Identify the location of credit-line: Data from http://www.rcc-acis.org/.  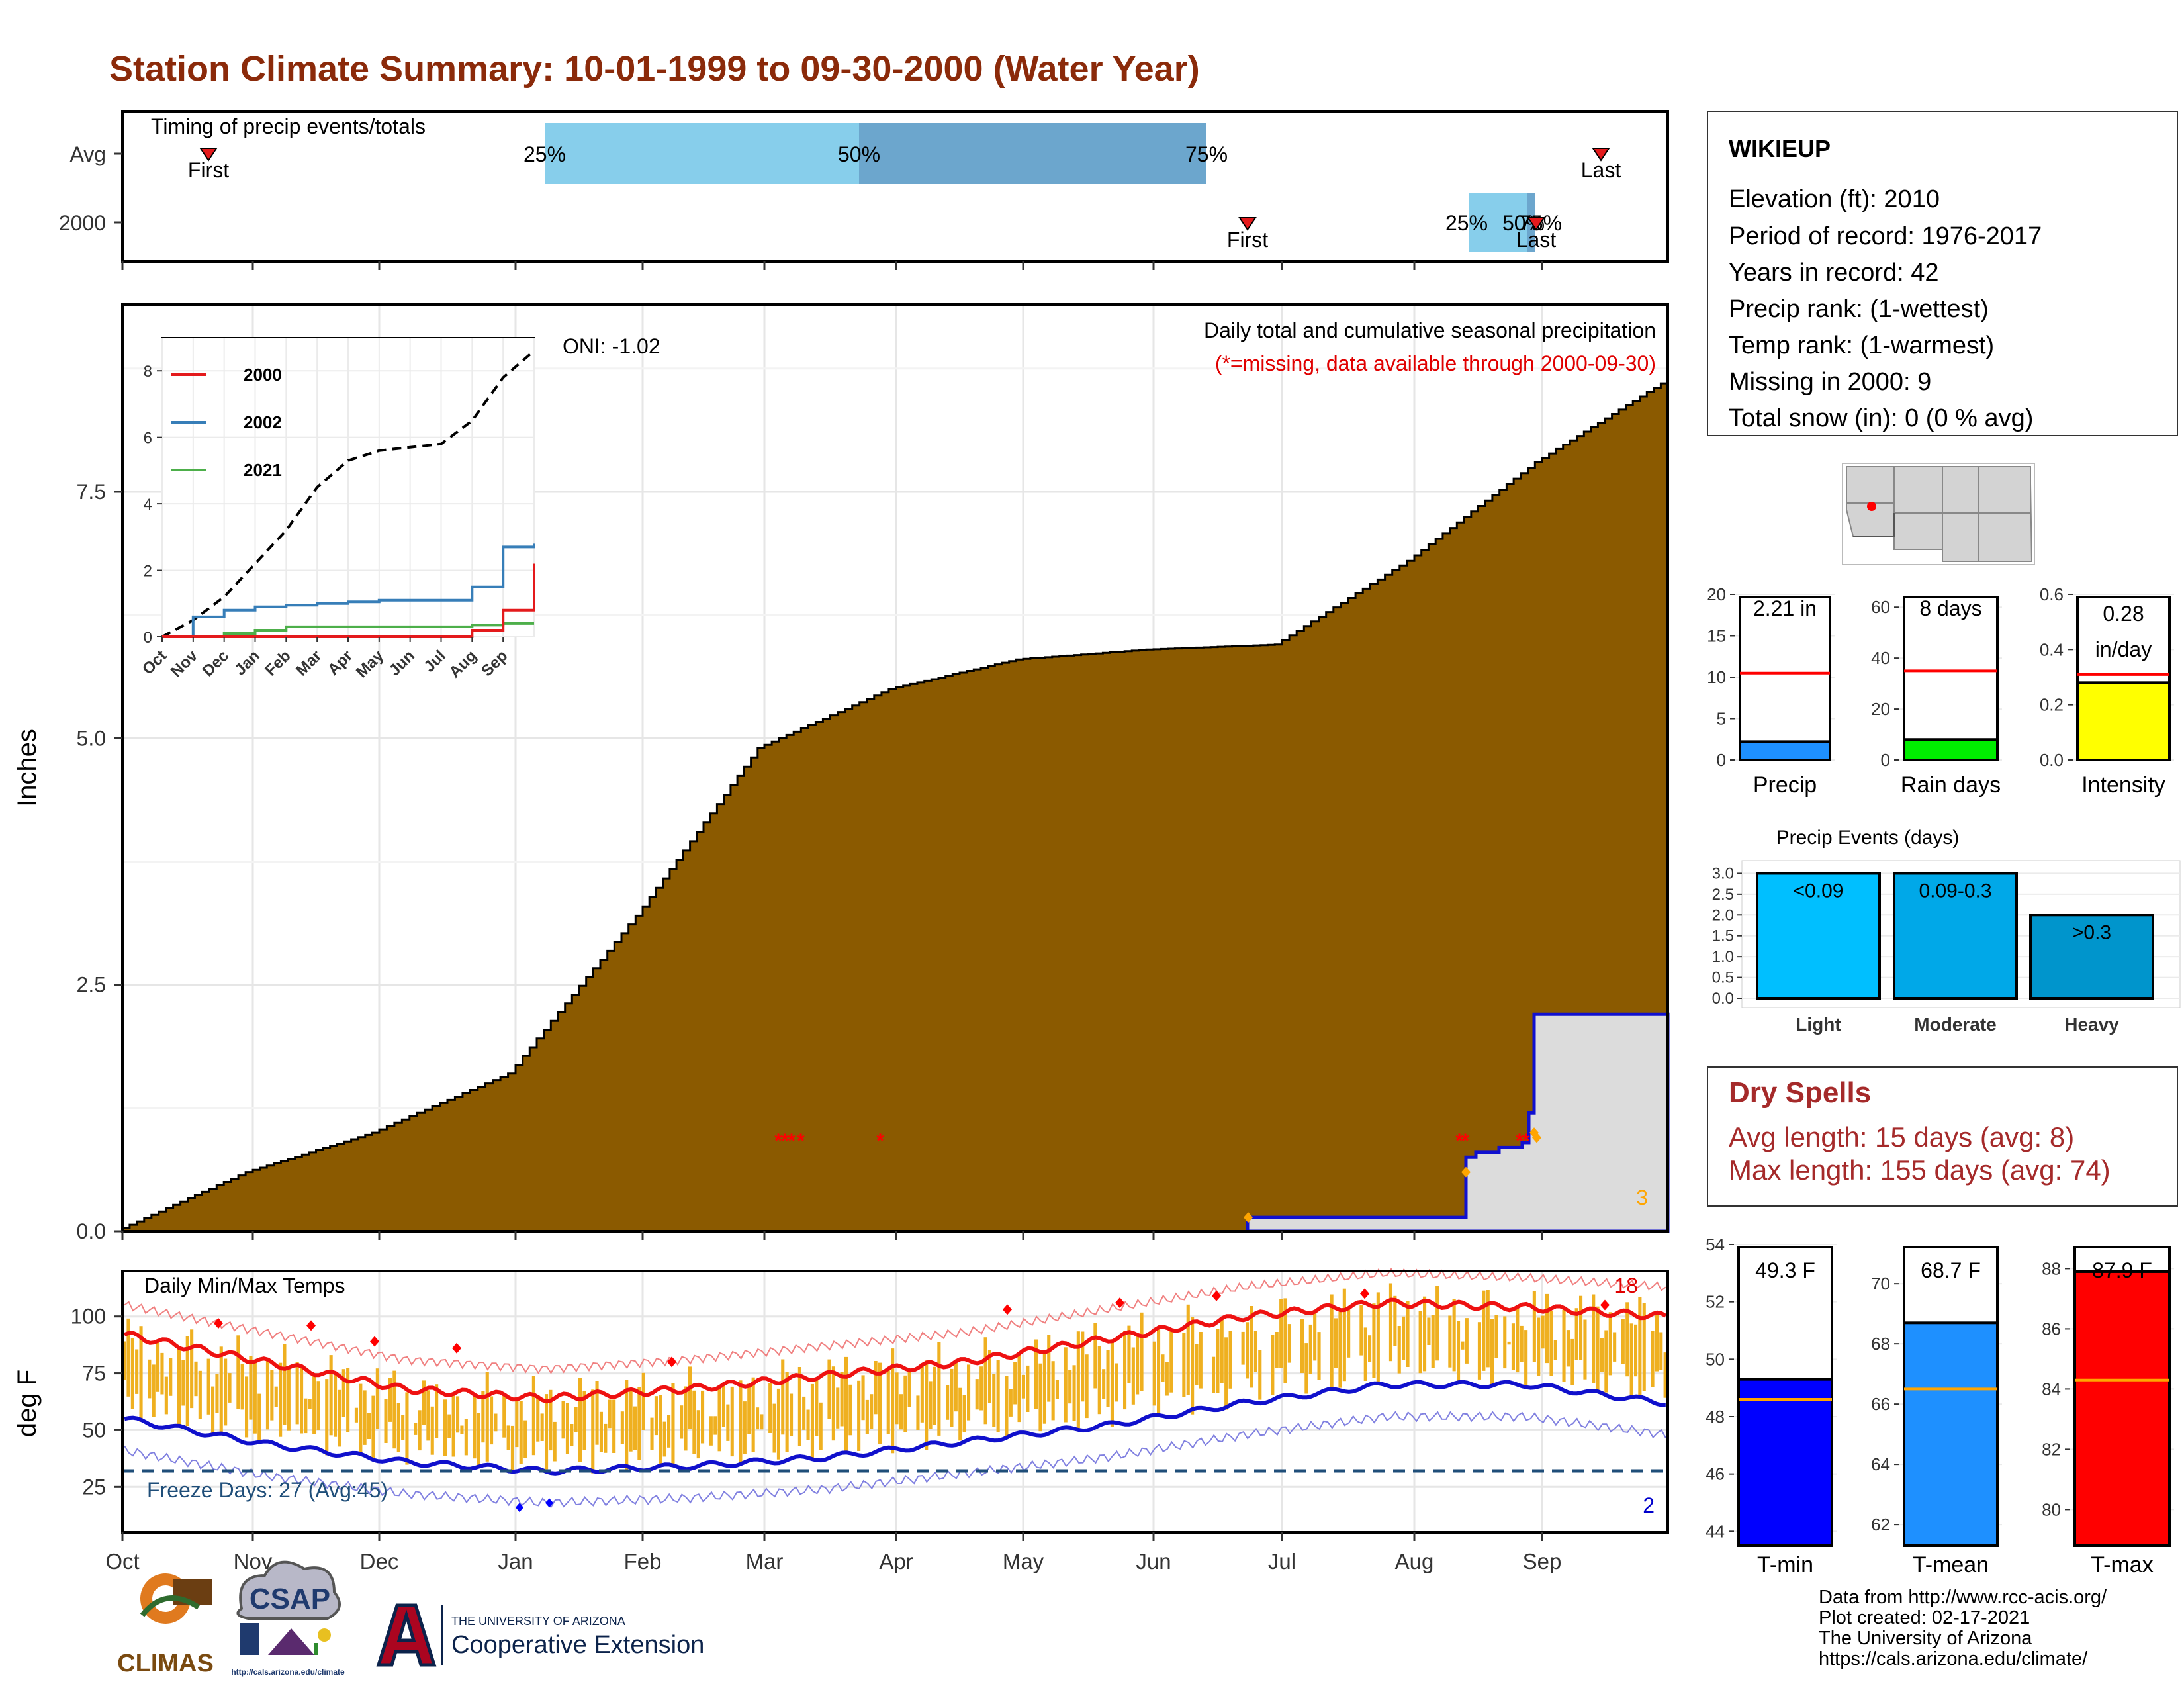
(1963, 1597).